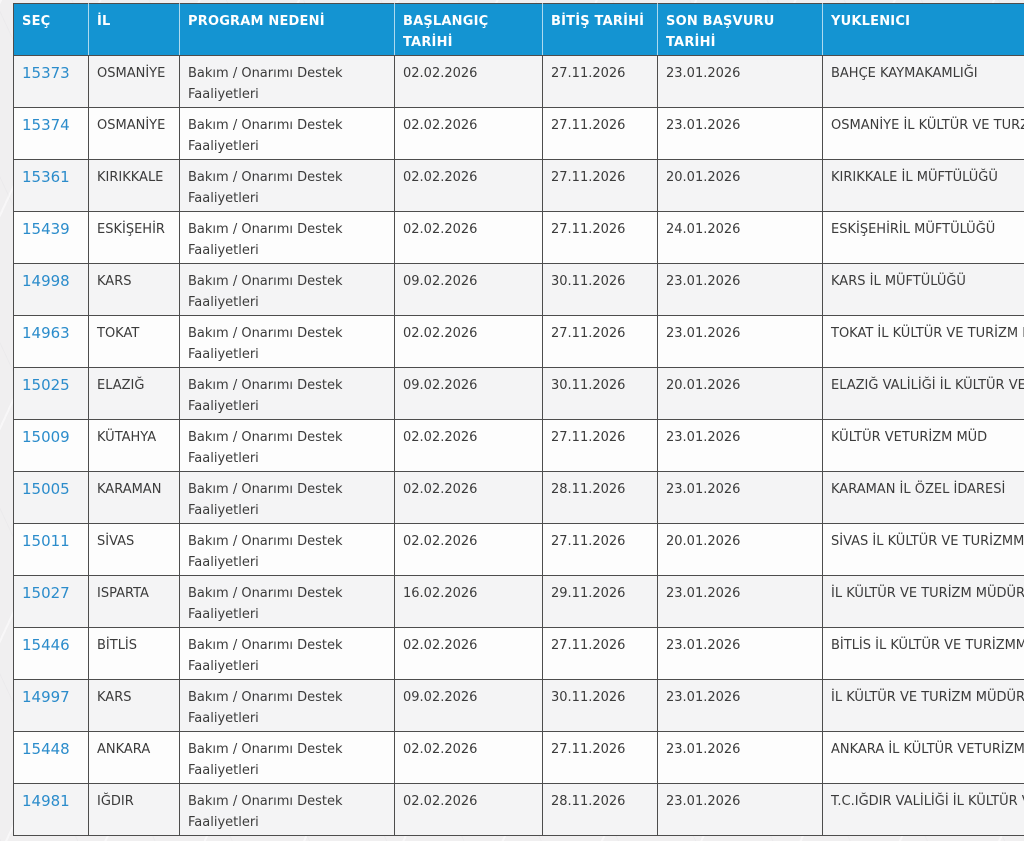 This screenshot has height=841, width=1024. I want to click on yuklenici-cell: BİTLİS İL KÜLTÜR VE TURİZMMÜDÜRLÜĞÜ, so click(923, 653).